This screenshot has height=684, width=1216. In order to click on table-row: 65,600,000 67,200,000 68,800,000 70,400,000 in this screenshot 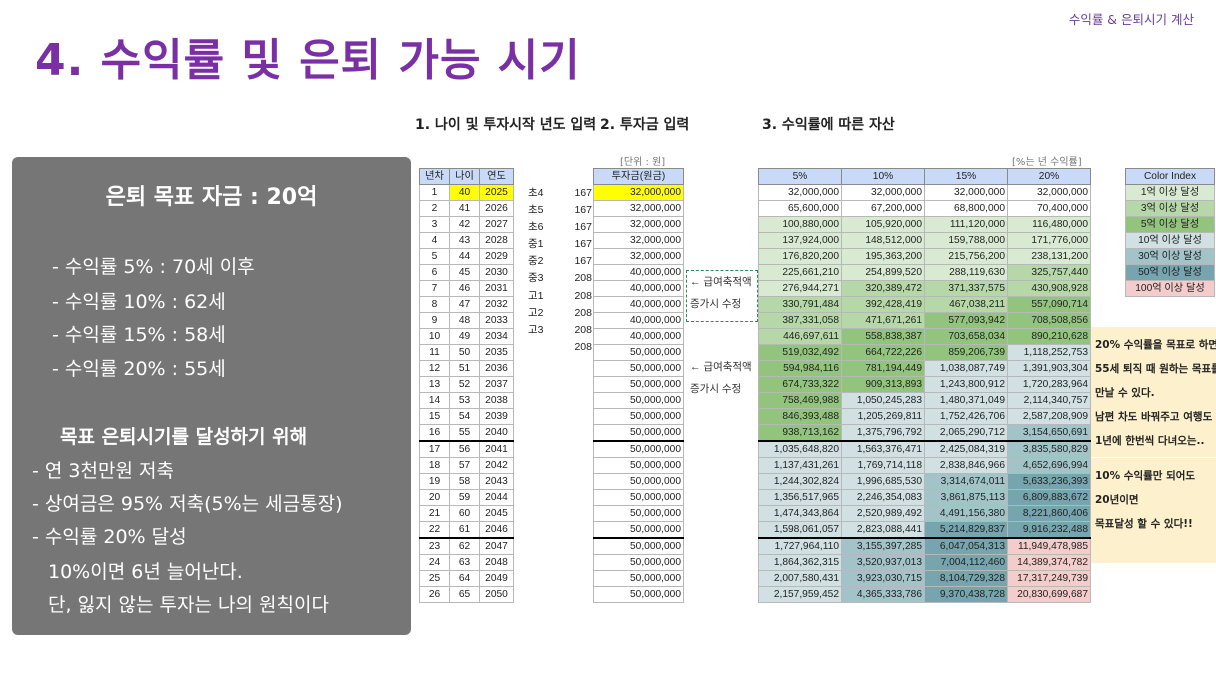, I will do `click(924, 208)`.